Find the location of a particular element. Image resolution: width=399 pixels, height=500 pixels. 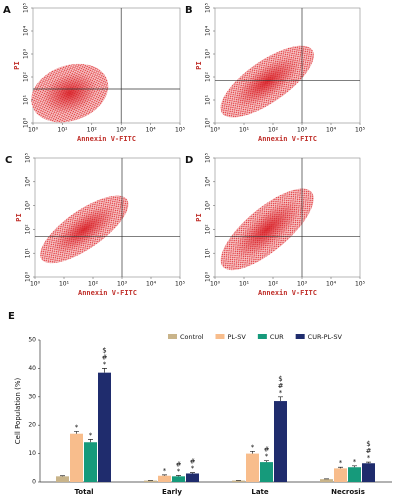

panel-label: C is located at coordinates (8, 160).